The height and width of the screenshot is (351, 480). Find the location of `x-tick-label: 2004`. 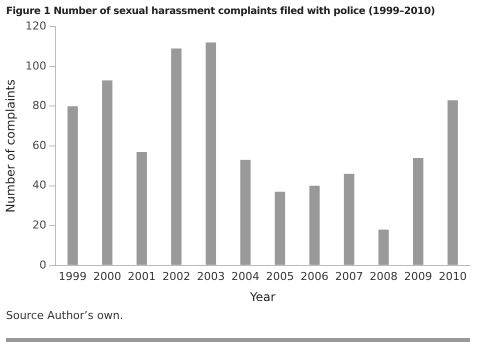

x-tick-label: 2004 is located at coordinates (245, 276).